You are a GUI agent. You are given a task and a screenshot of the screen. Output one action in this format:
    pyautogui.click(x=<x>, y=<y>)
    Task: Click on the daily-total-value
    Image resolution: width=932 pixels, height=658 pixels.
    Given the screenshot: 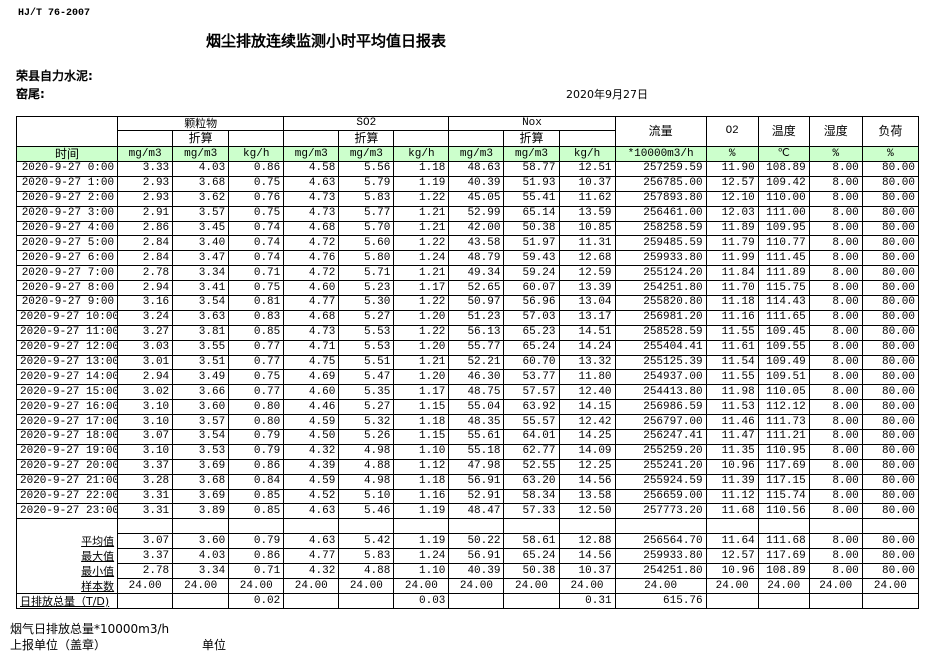 What is the action you would take?
    pyautogui.click(x=890, y=601)
    